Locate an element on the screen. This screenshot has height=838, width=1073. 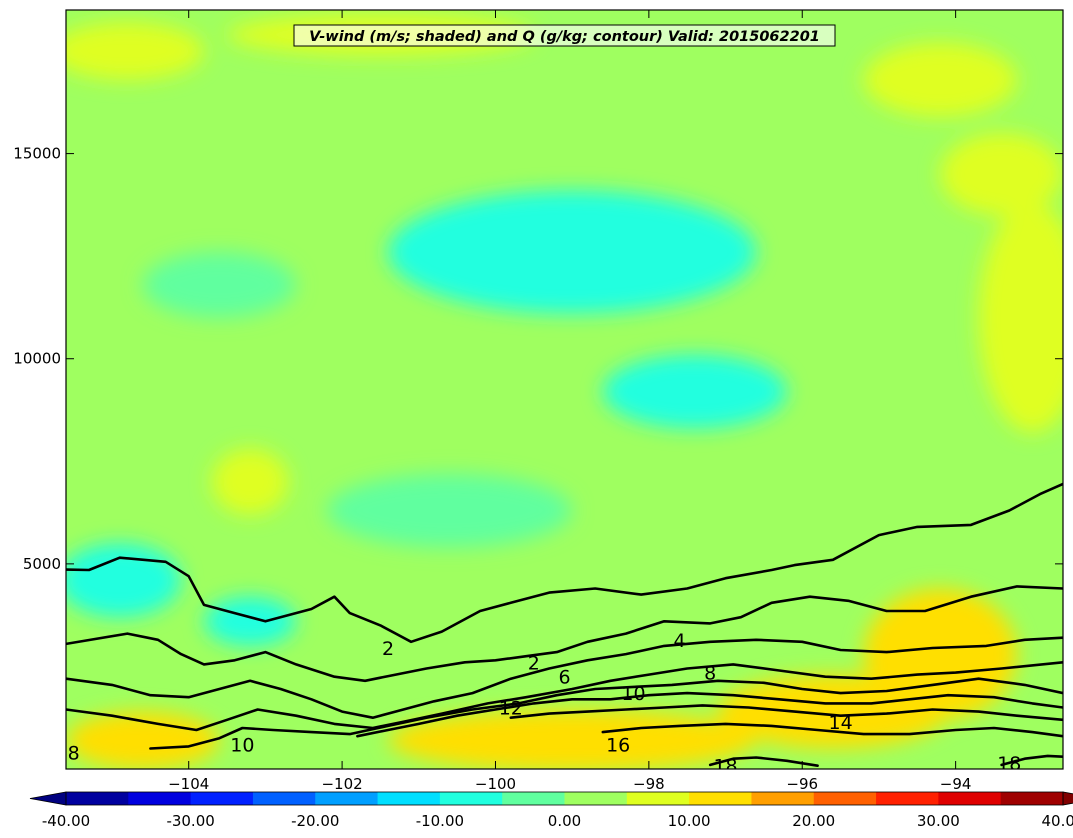
contour-label: 14 is located at coordinates (840, 723).